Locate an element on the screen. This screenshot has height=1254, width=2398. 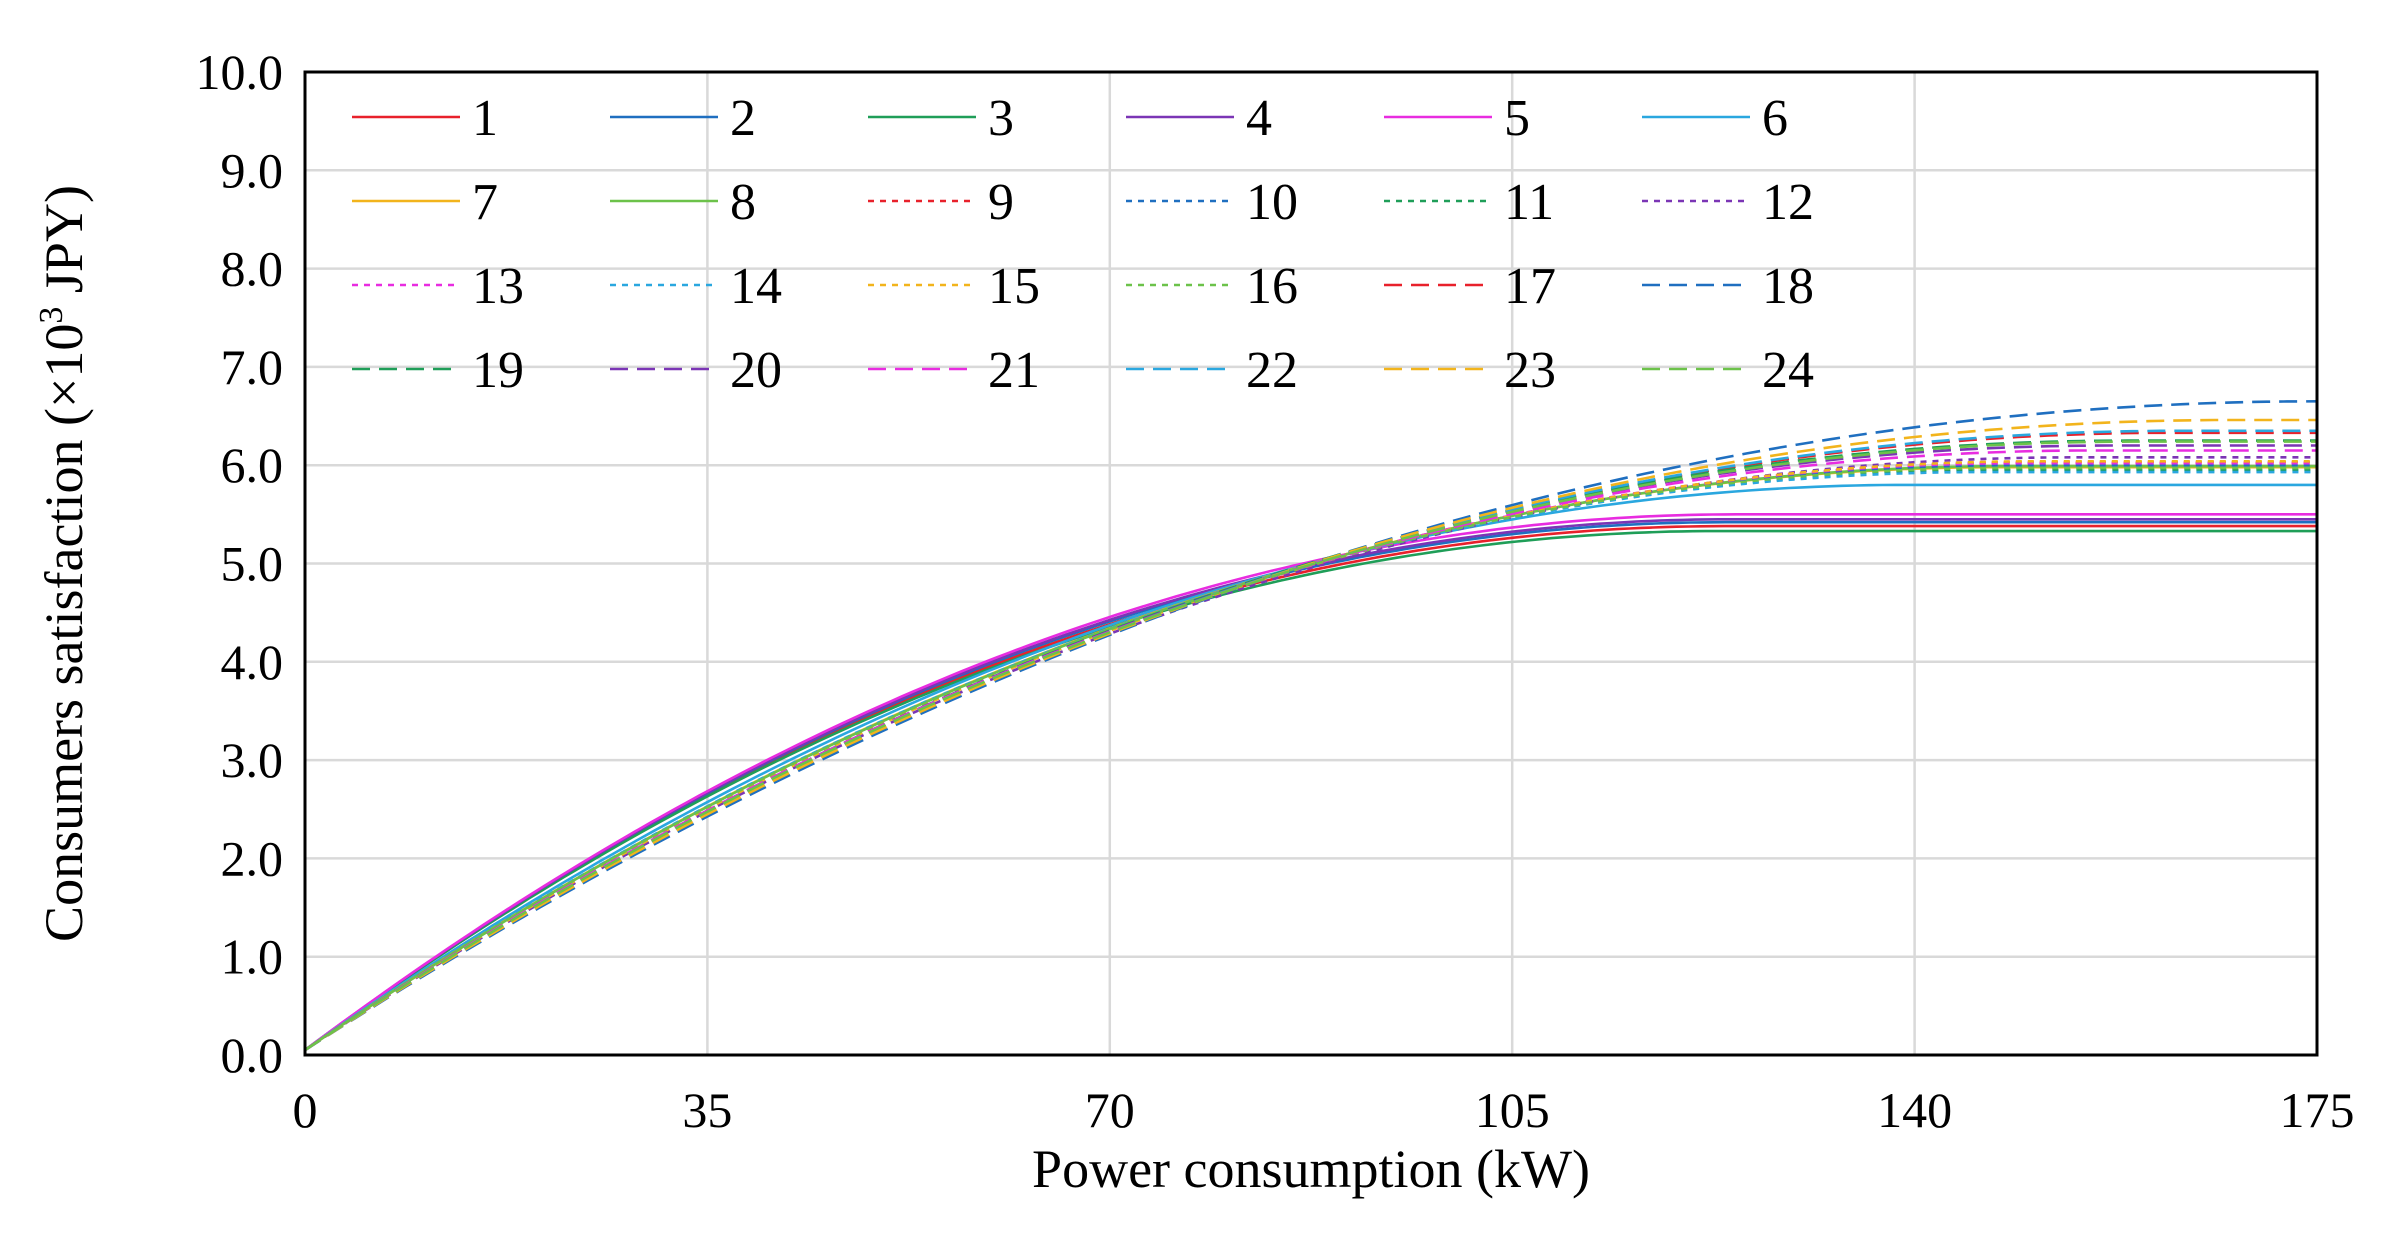
legend-label-15: 15 is located at coordinates (1014, 286).